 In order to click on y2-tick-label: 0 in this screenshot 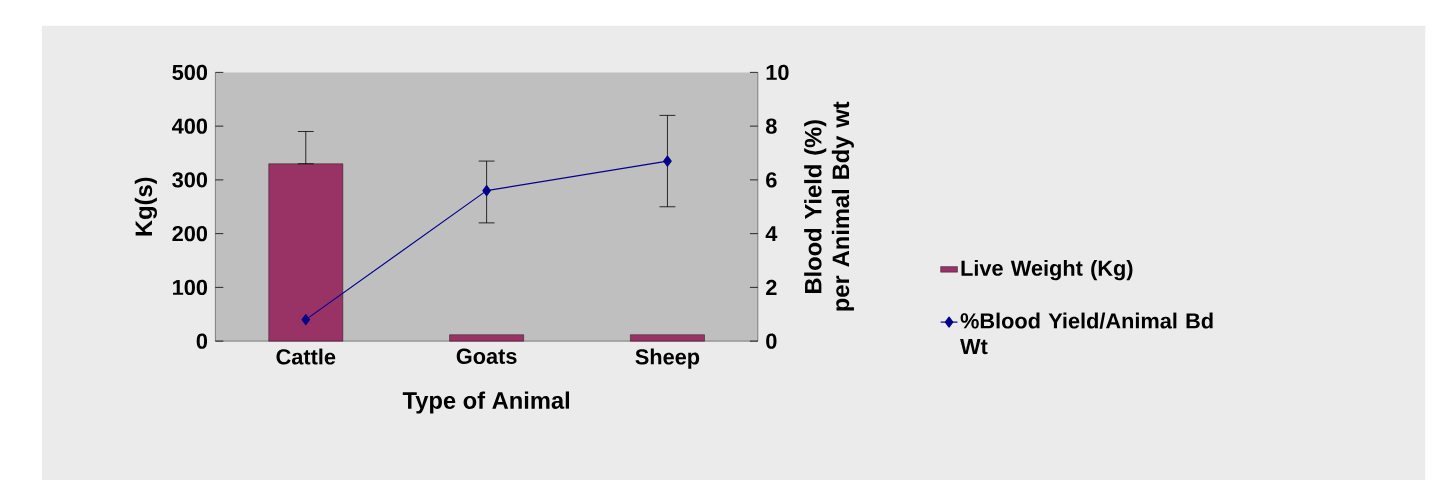, I will do `click(771, 341)`.